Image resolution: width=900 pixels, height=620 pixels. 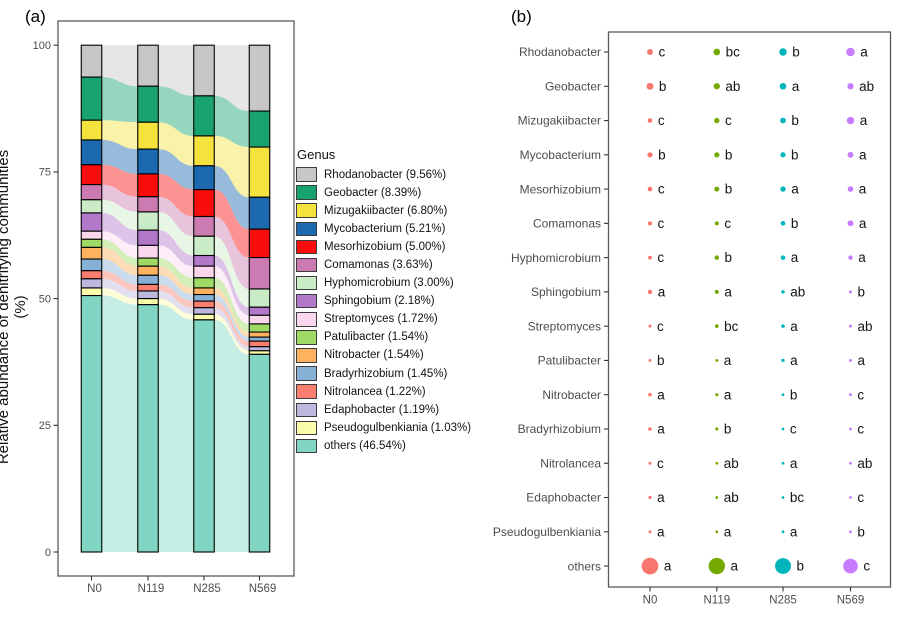 I want to click on sig-letter-Sphingobium-N285: ab, so click(x=797, y=291).